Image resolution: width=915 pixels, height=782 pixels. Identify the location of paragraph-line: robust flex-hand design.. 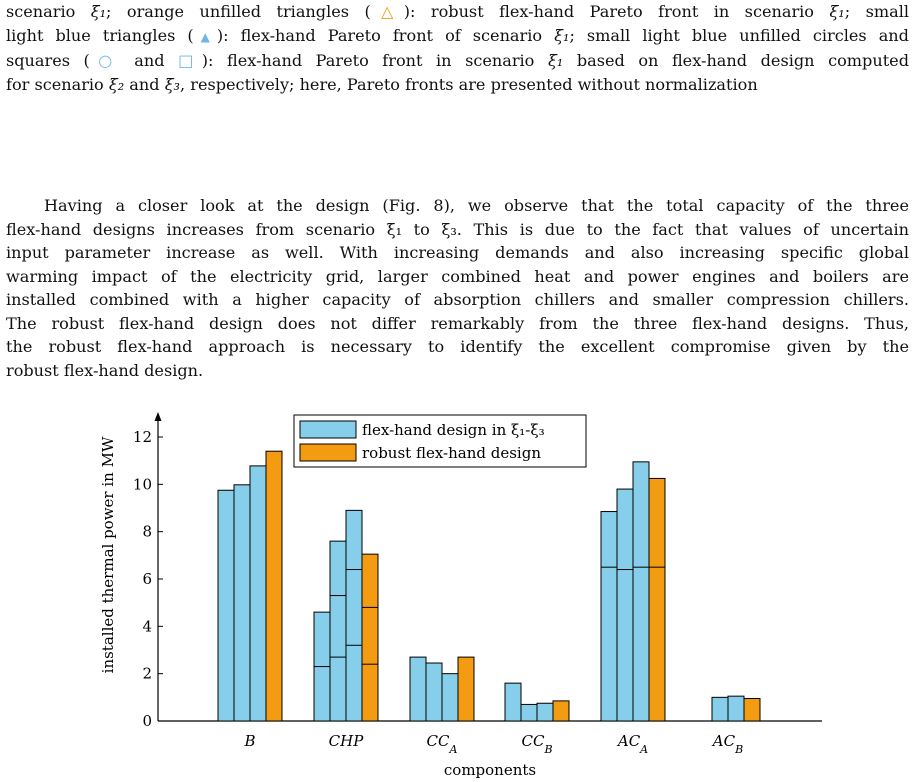
(105, 370).